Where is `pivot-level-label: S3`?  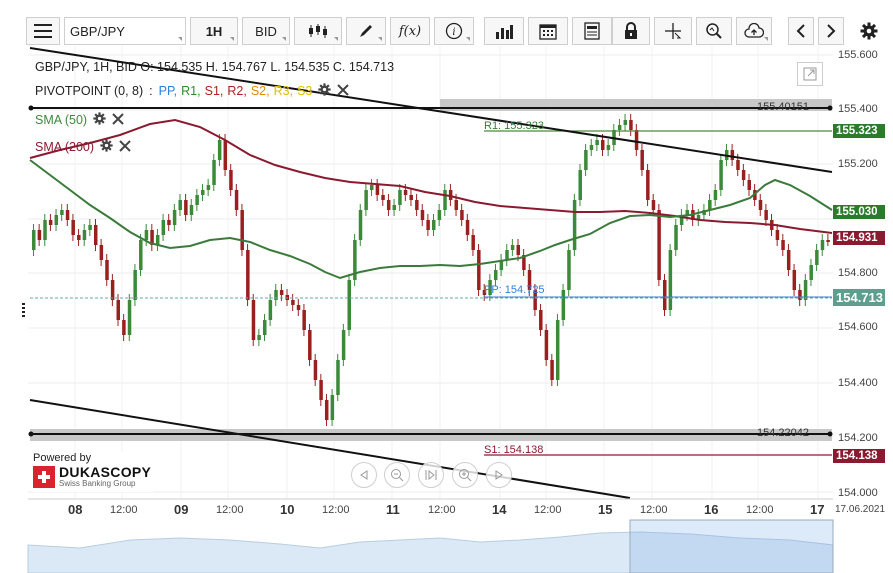 pivot-level-label: S3 is located at coordinates (305, 91).